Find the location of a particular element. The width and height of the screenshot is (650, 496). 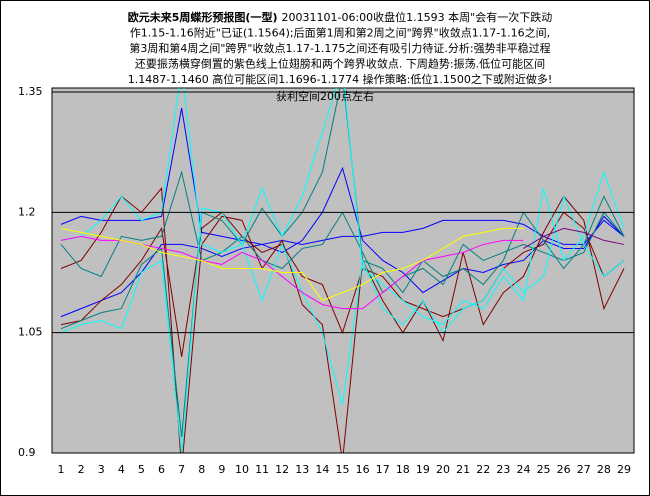

x-tick-label: 24 is located at coordinates (523, 469).